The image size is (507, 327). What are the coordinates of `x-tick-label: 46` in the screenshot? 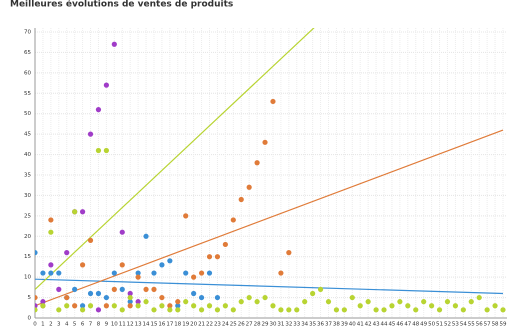 It's located at (399, 324).